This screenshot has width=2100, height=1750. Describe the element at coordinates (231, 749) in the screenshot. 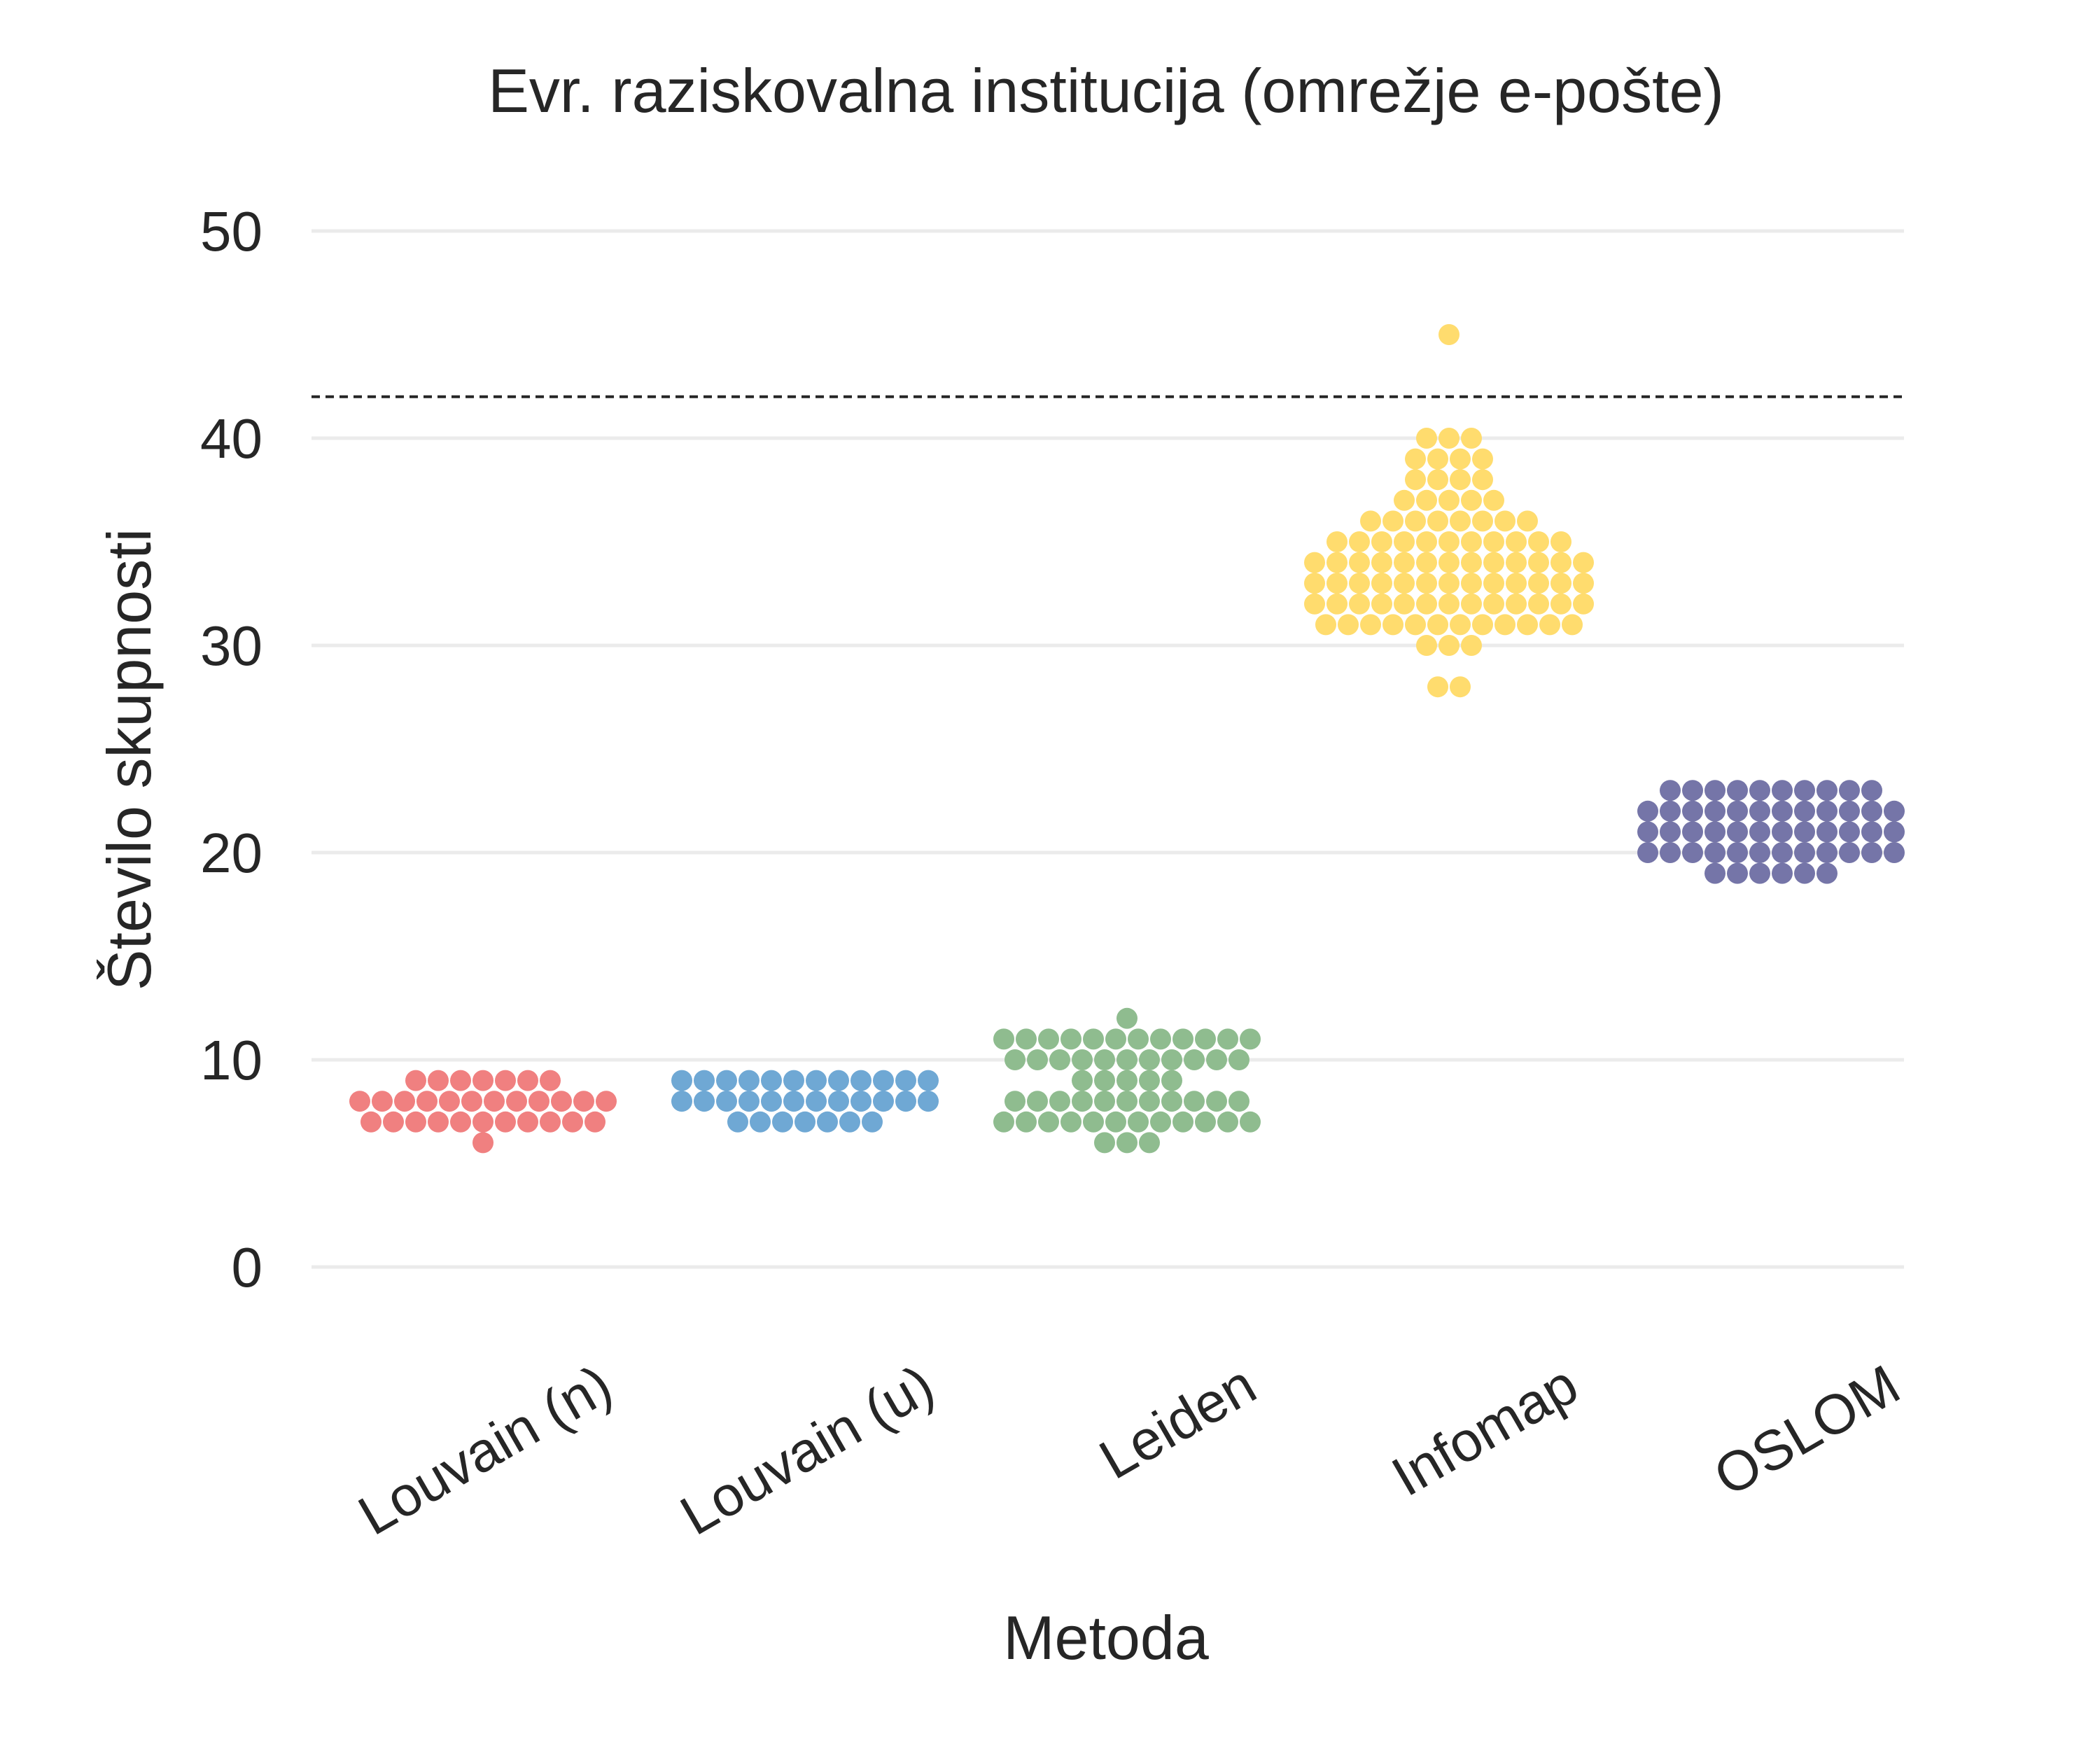

I see `y-tick-labels: 0 10 20 30 40 50` at that location.